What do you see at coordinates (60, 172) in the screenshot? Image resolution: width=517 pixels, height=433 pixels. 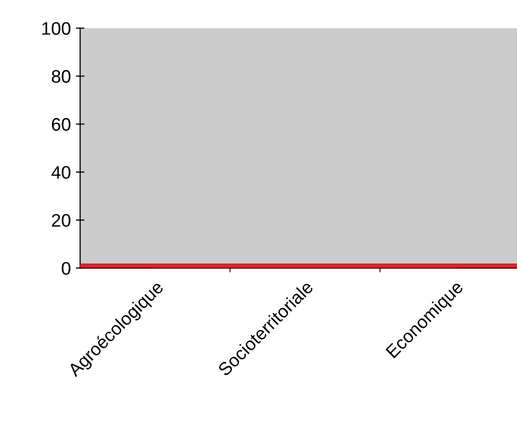 I see `y-tick-label: 40` at bounding box center [60, 172].